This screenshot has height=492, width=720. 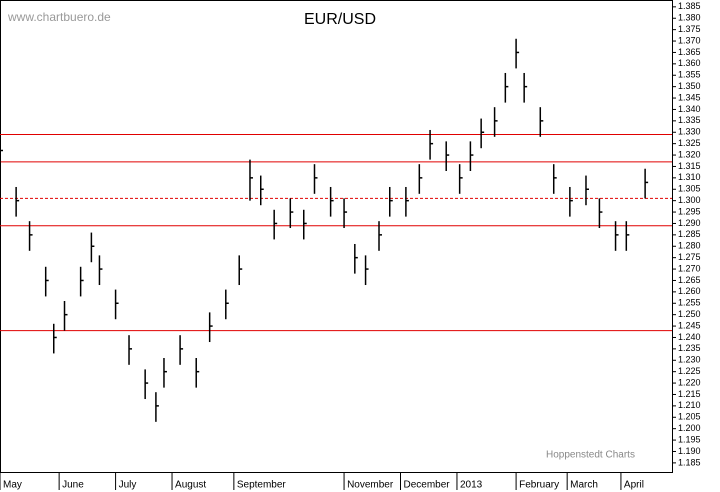 What do you see at coordinates (689, 439) in the screenshot?
I see `y-tick-label: 1.195` at bounding box center [689, 439].